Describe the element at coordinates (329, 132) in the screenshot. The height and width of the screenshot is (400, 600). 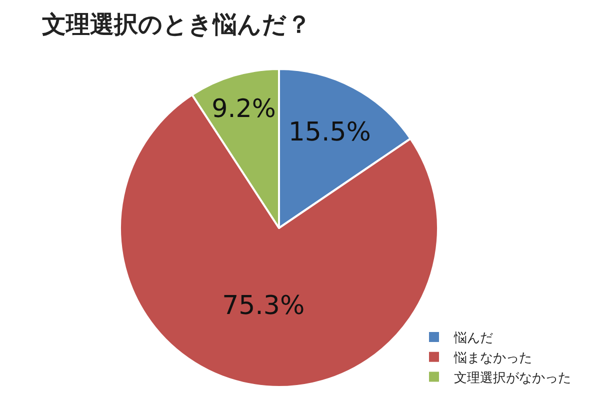
I see `data-label: 15.5%` at that location.